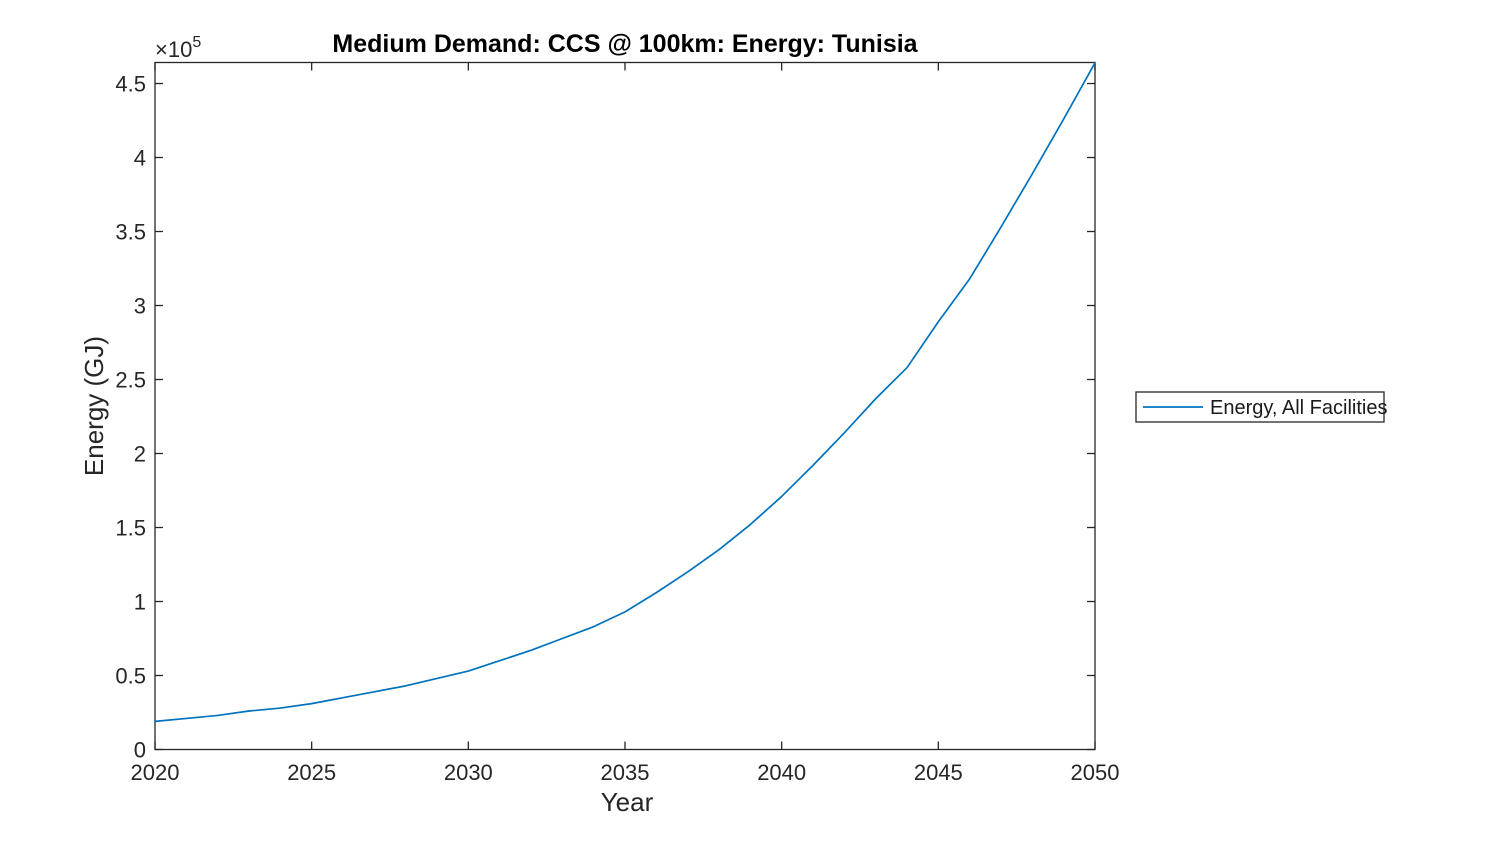 Image resolution: width=1500 pixels, height=844 pixels. Describe the element at coordinates (196, 42) in the screenshot. I see `y-axis-multiplier-exponent: 5` at that location.